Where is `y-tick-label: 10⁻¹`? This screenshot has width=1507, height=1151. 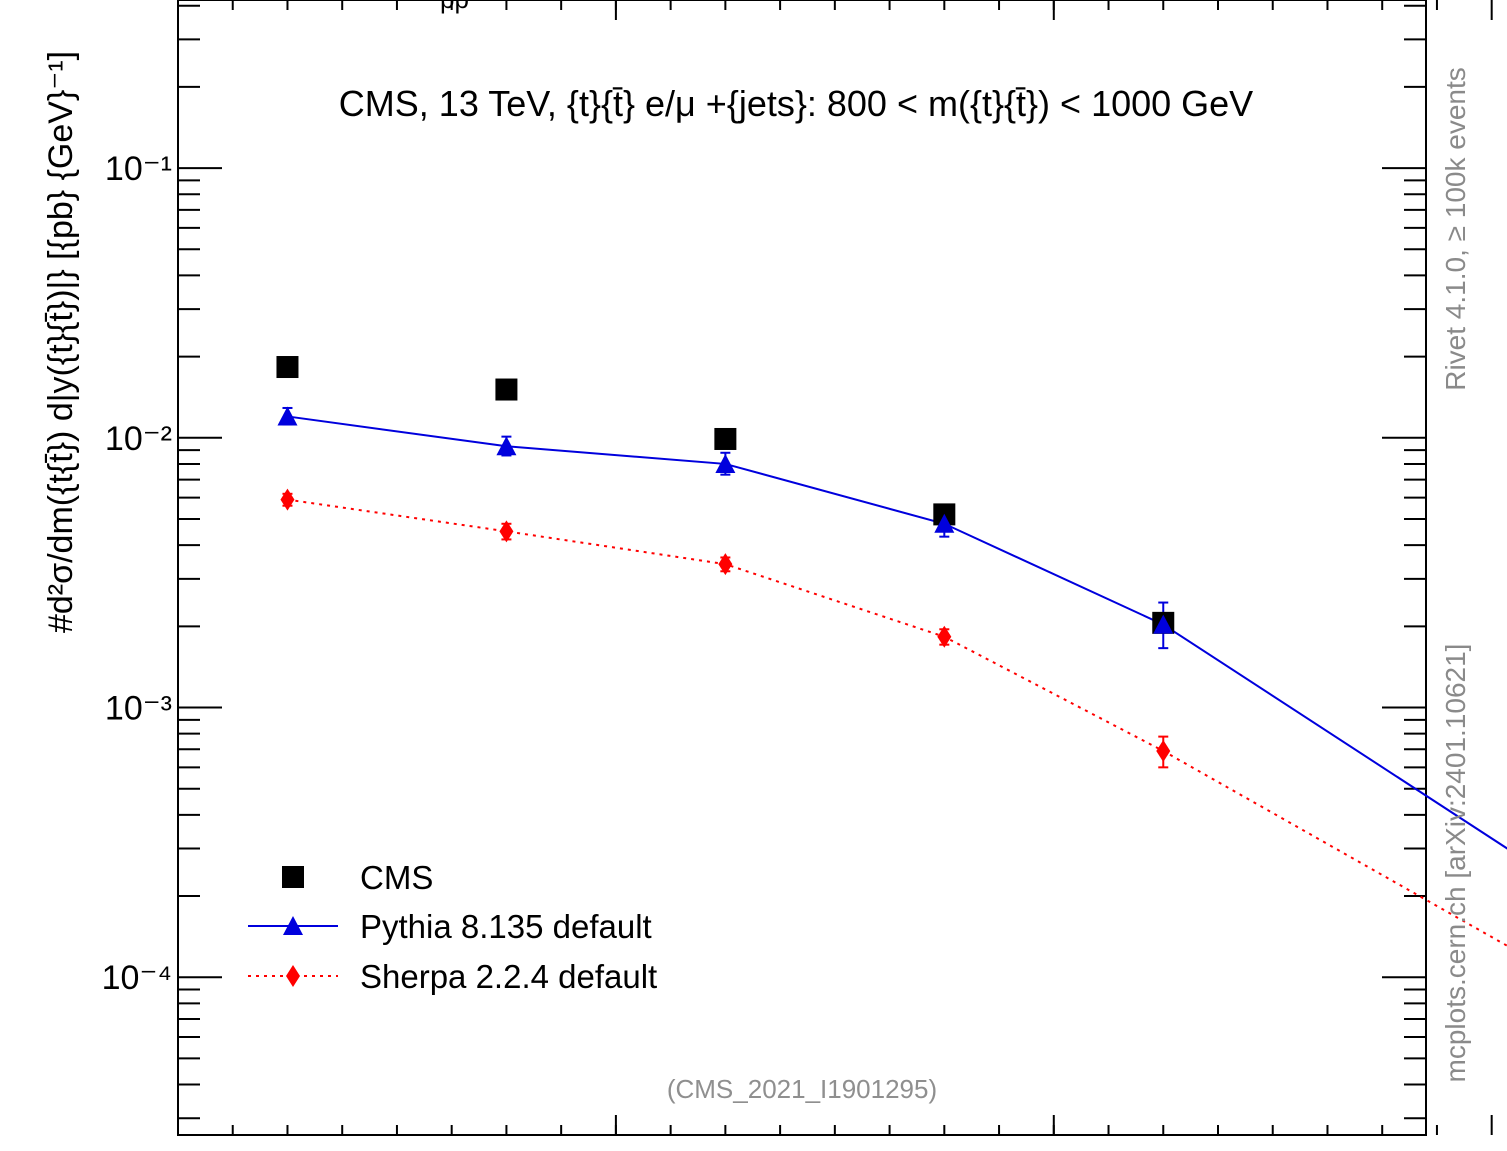
y-tick-label: 10⁻¹ is located at coordinates (138, 169).